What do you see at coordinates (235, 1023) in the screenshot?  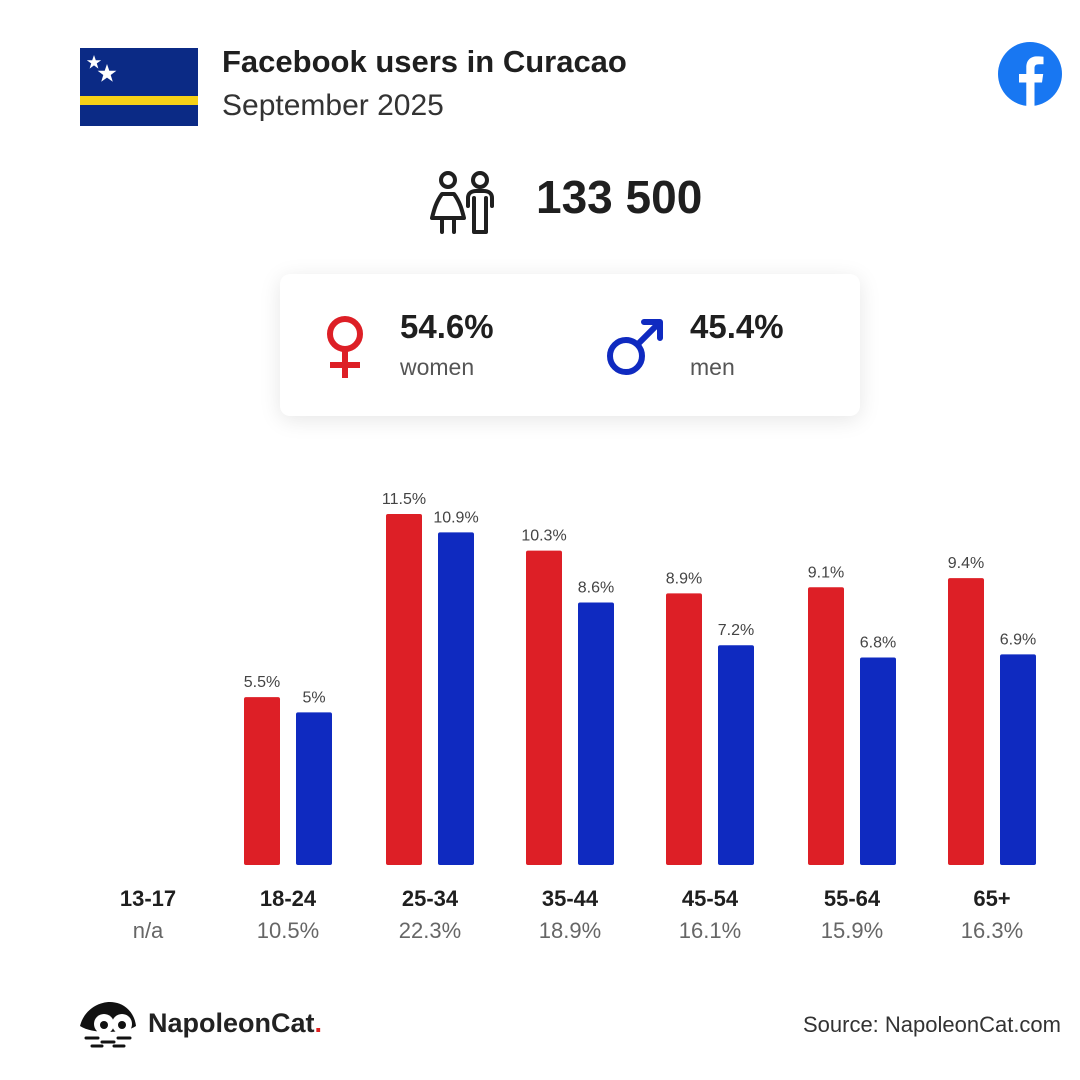 I see `brand-name: NapoleonCat.` at bounding box center [235, 1023].